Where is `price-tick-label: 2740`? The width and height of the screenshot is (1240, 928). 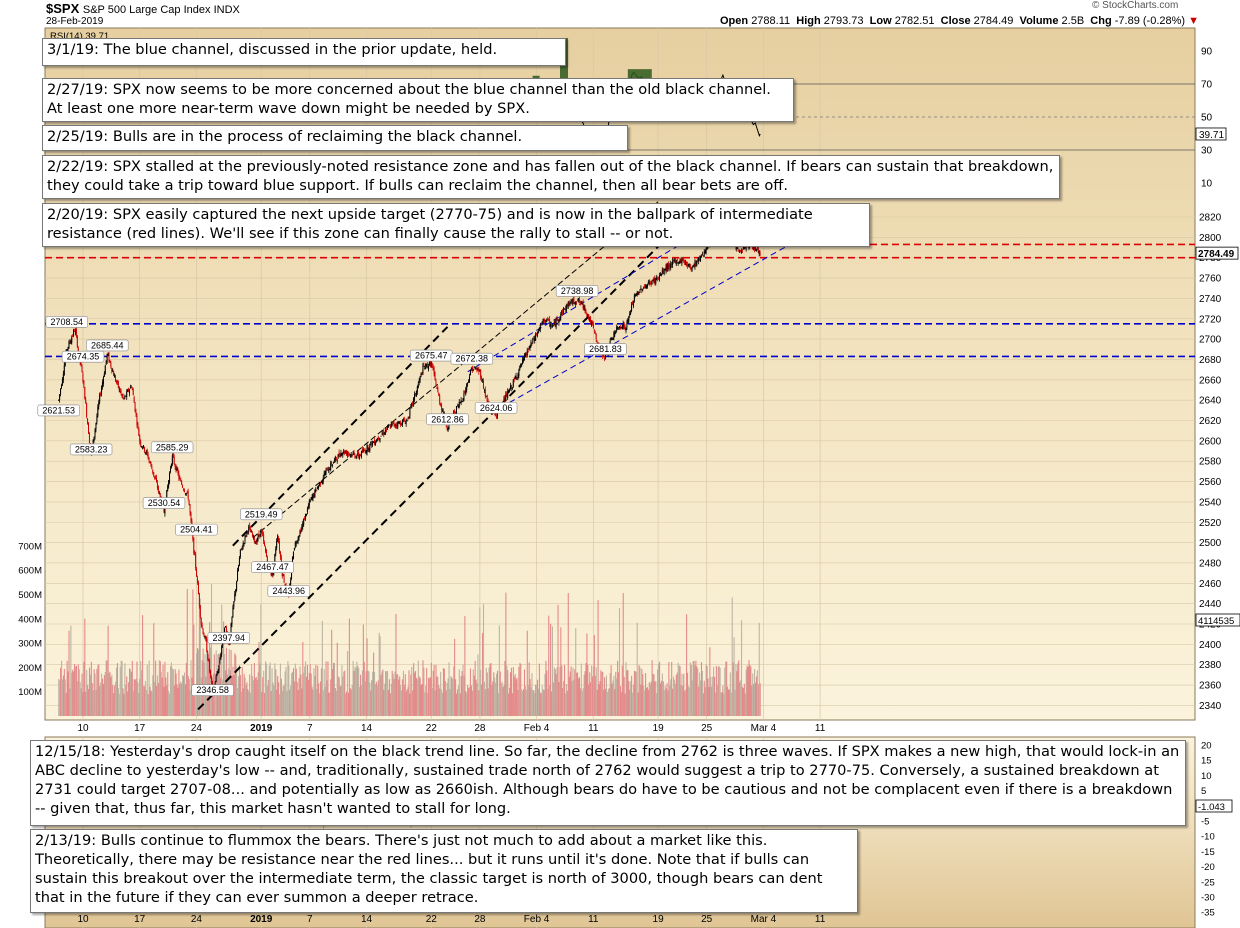
price-tick-label: 2740 is located at coordinates (1210, 299).